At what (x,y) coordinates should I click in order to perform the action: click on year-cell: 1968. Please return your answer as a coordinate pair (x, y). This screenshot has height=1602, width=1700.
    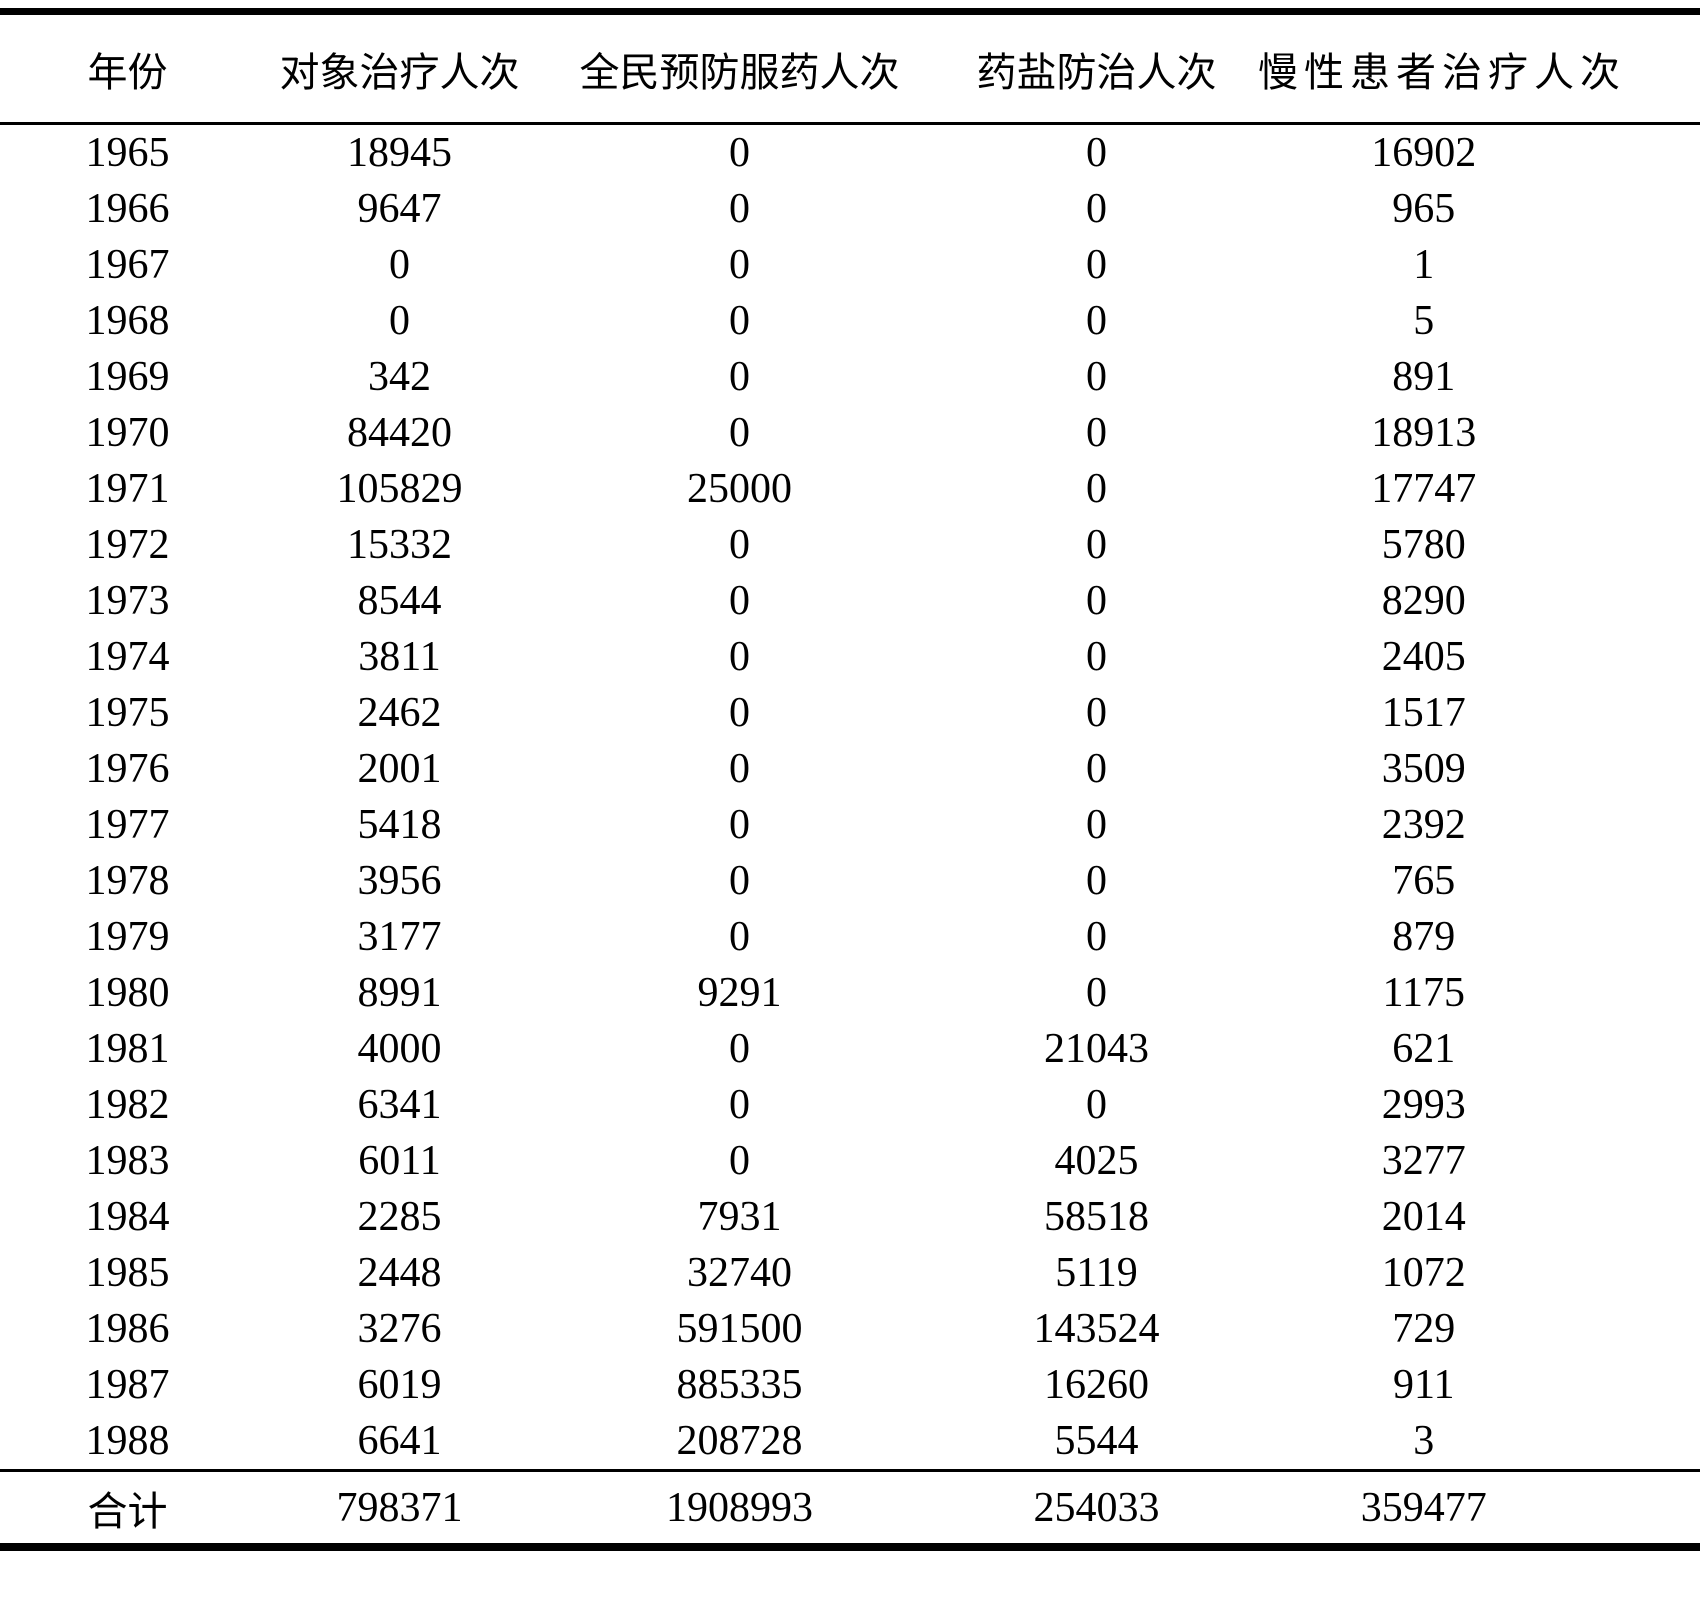
    Looking at the image, I should click on (127, 321).